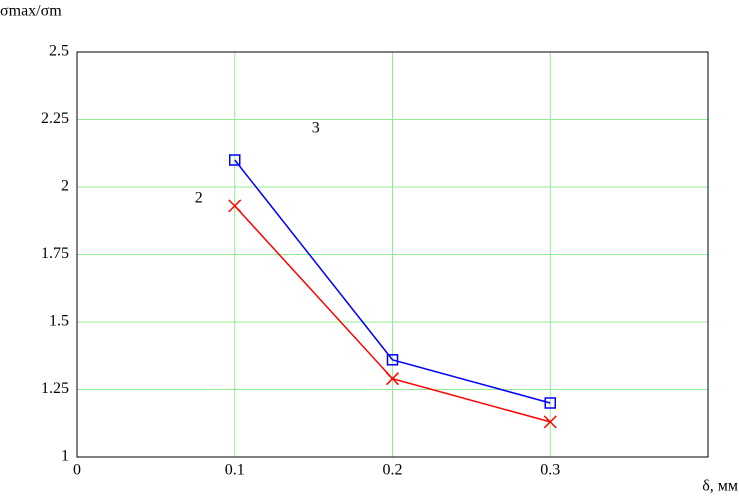 The height and width of the screenshot is (496, 739). I want to click on y-tick-label: 2.25, so click(55, 118).